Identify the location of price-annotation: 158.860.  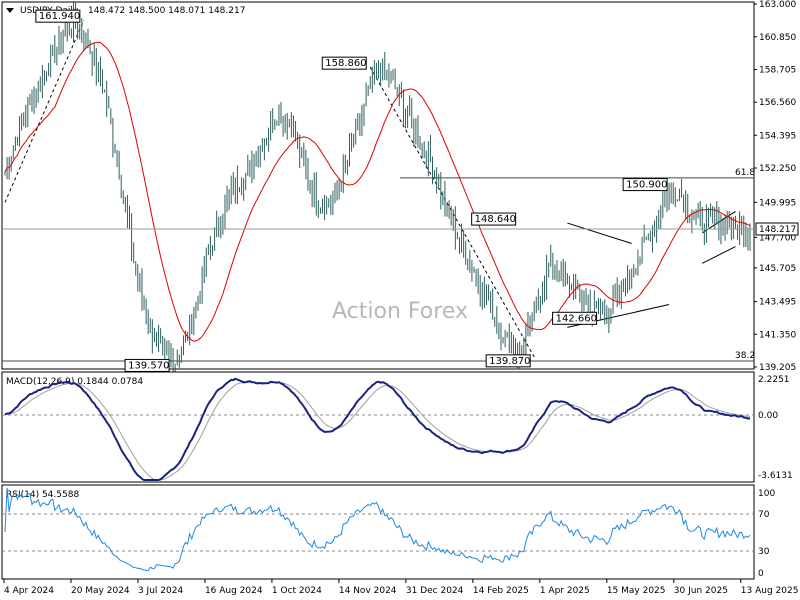
(345, 63).